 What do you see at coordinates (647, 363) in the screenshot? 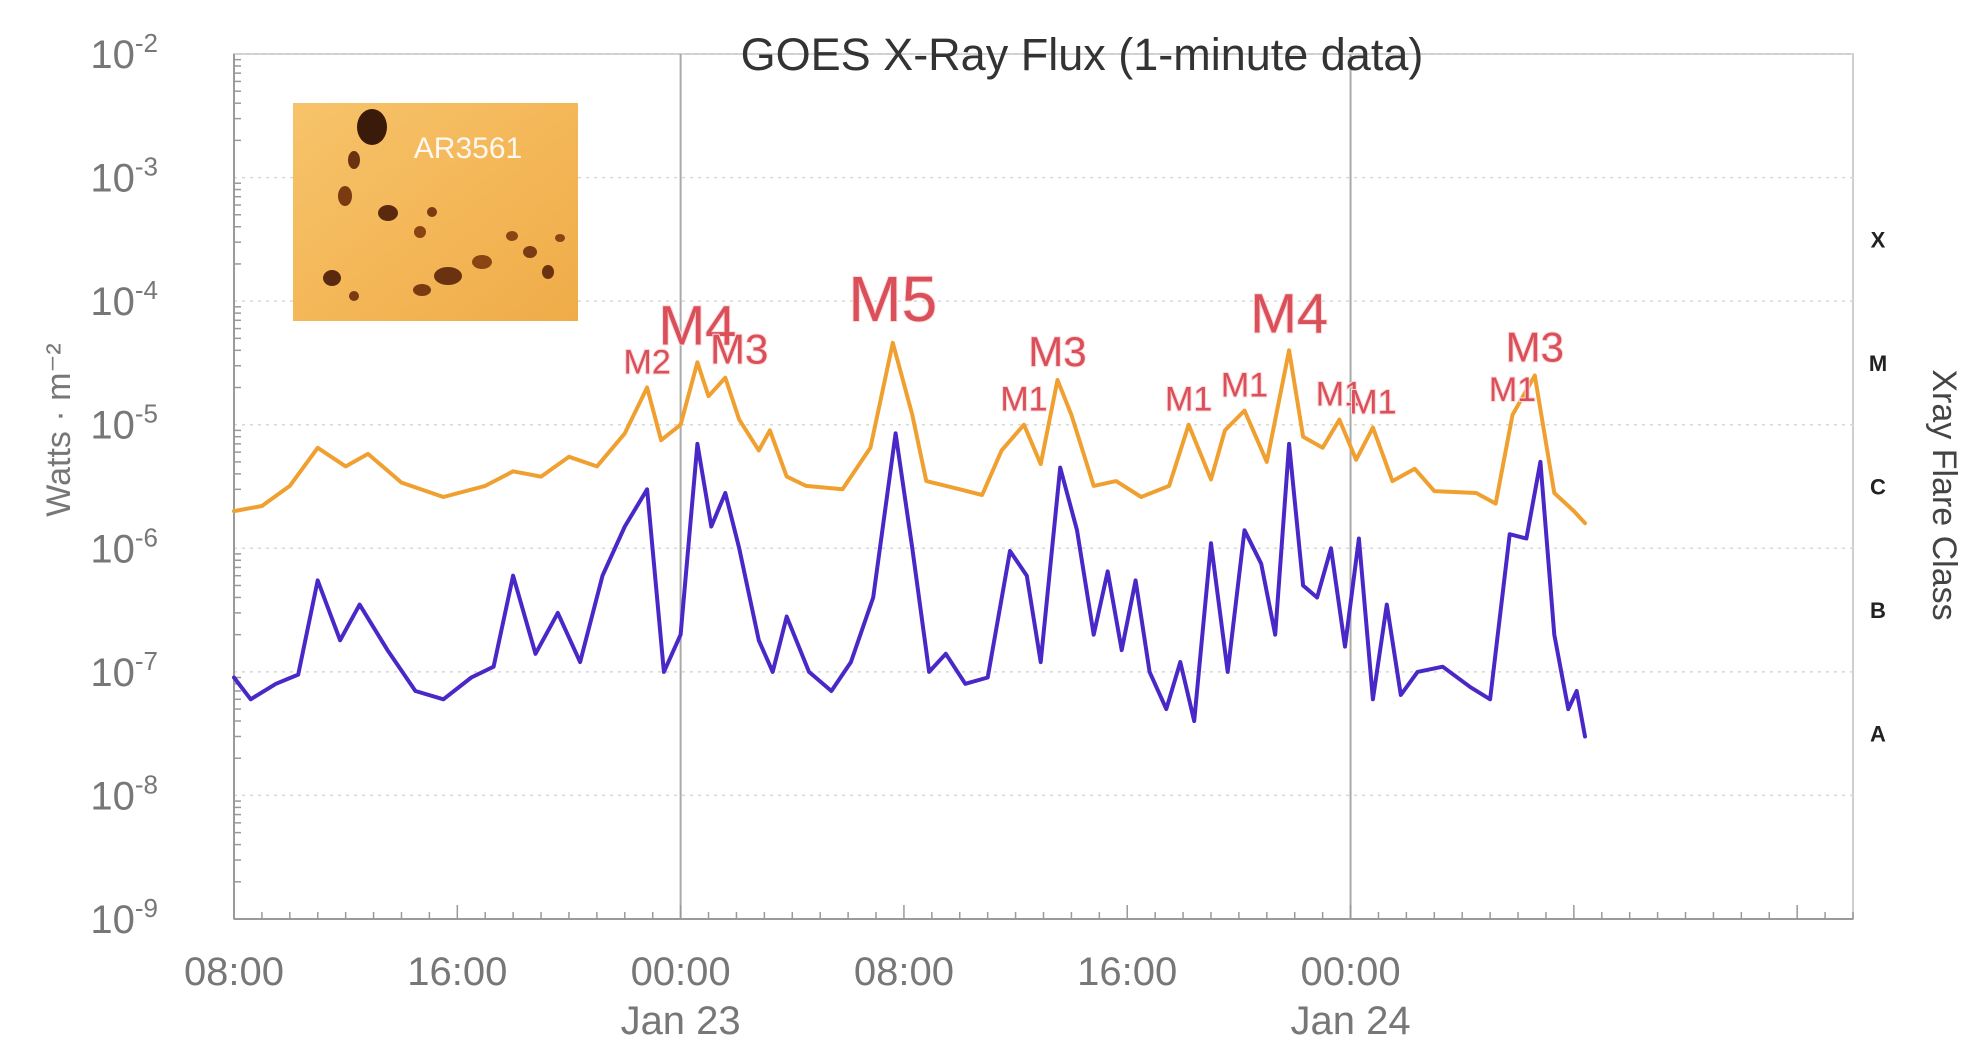
I see `flare-annotation: M2` at bounding box center [647, 363].